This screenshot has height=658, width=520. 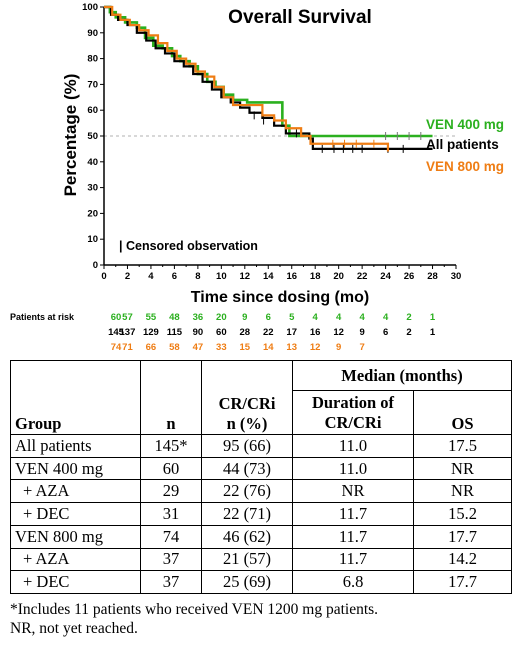 What do you see at coordinates (174, 317) in the screenshot?
I see `risk-count: 48` at bounding box center [174, 317].